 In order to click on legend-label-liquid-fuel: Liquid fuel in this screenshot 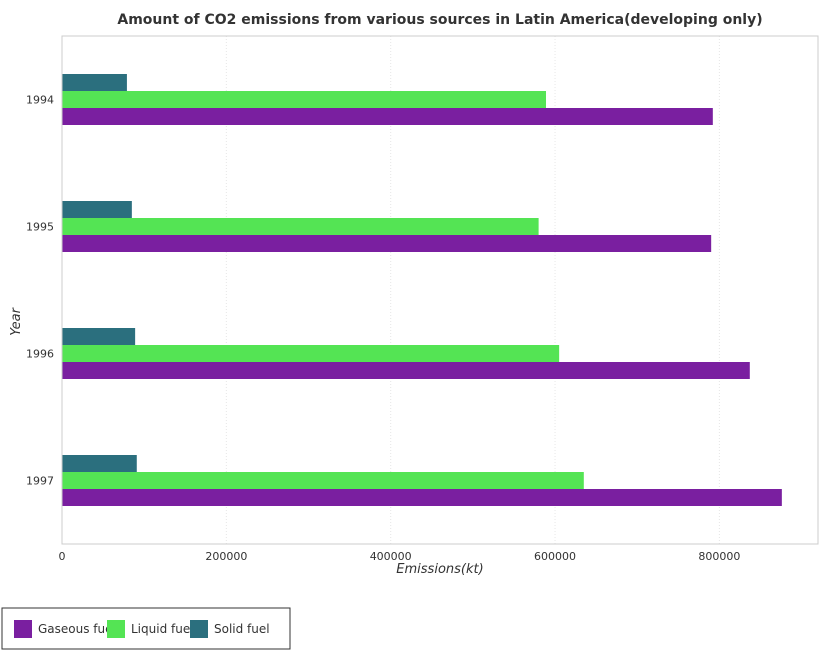, I will do `click(162, 629)`.